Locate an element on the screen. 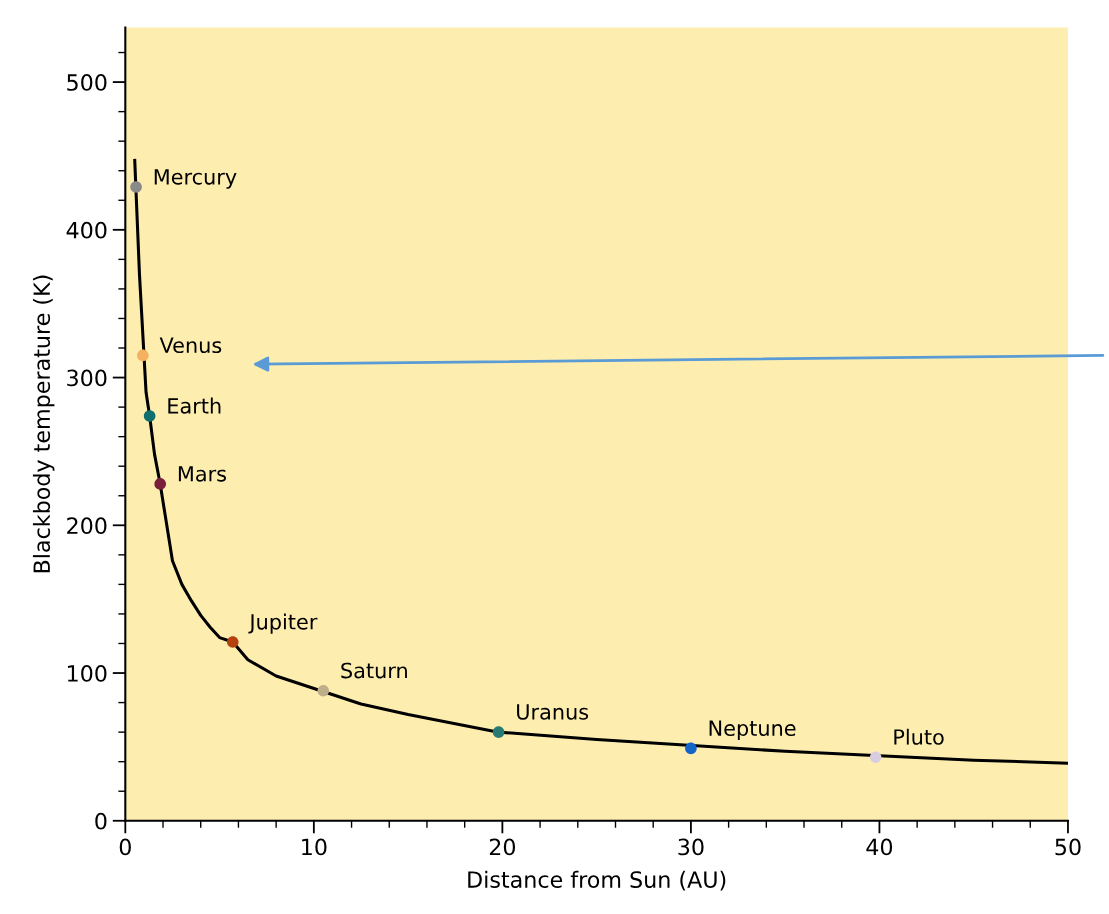 The image size is (1109, 914). y-tick-label: 0 is located at coordinates (101, 821).